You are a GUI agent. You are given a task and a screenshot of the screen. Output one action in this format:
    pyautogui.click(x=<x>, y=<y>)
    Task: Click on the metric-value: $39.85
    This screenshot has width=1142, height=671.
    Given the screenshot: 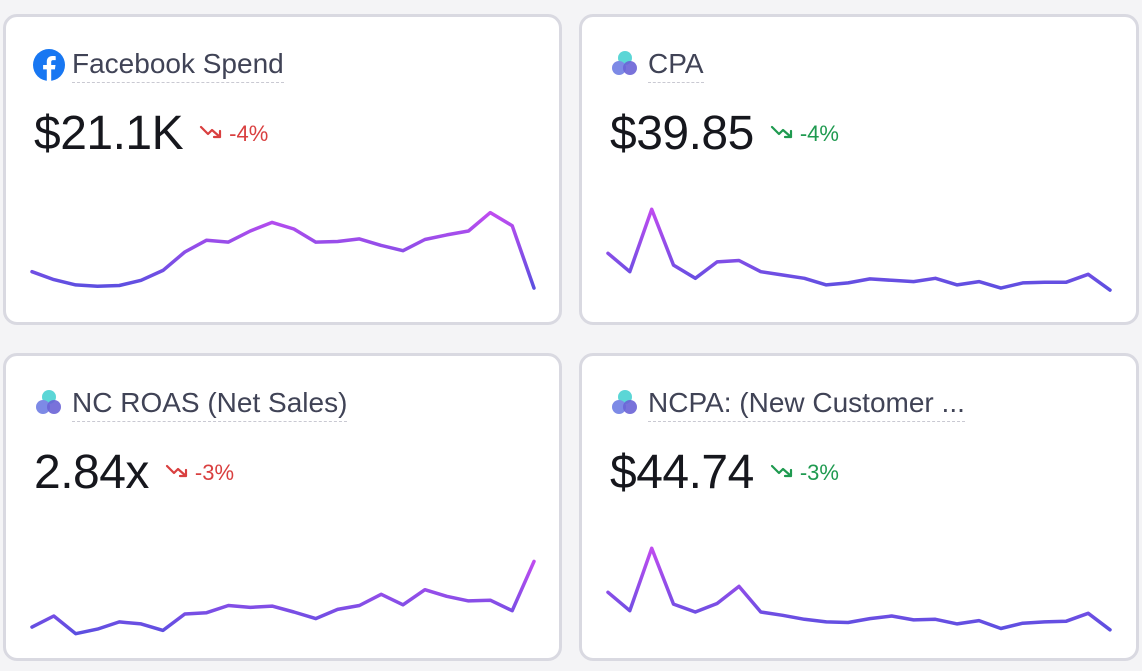 What is the action you would take?
    pyautogui.click(x=682, y=133)
    